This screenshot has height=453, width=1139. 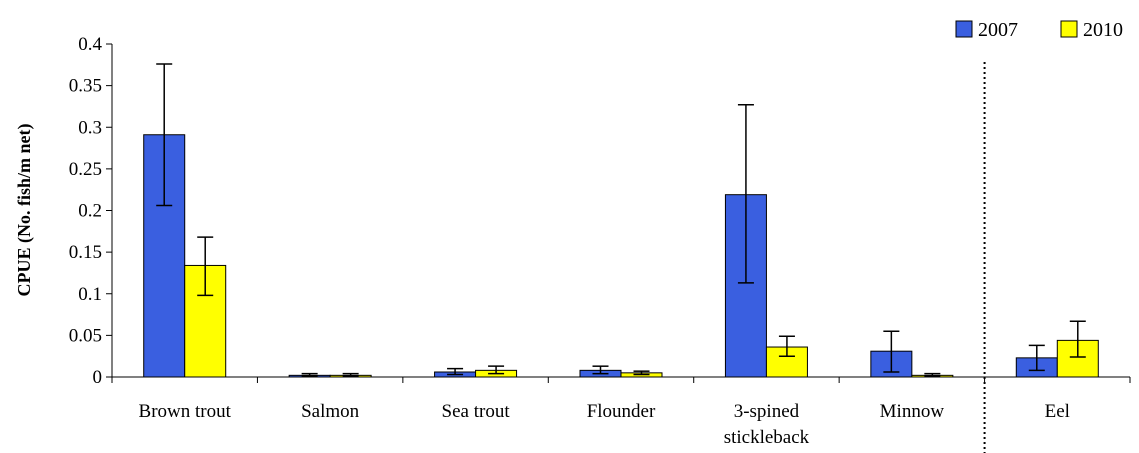 I want to click on x-tick-label-line: Flounder, so click(x=621, y=411).